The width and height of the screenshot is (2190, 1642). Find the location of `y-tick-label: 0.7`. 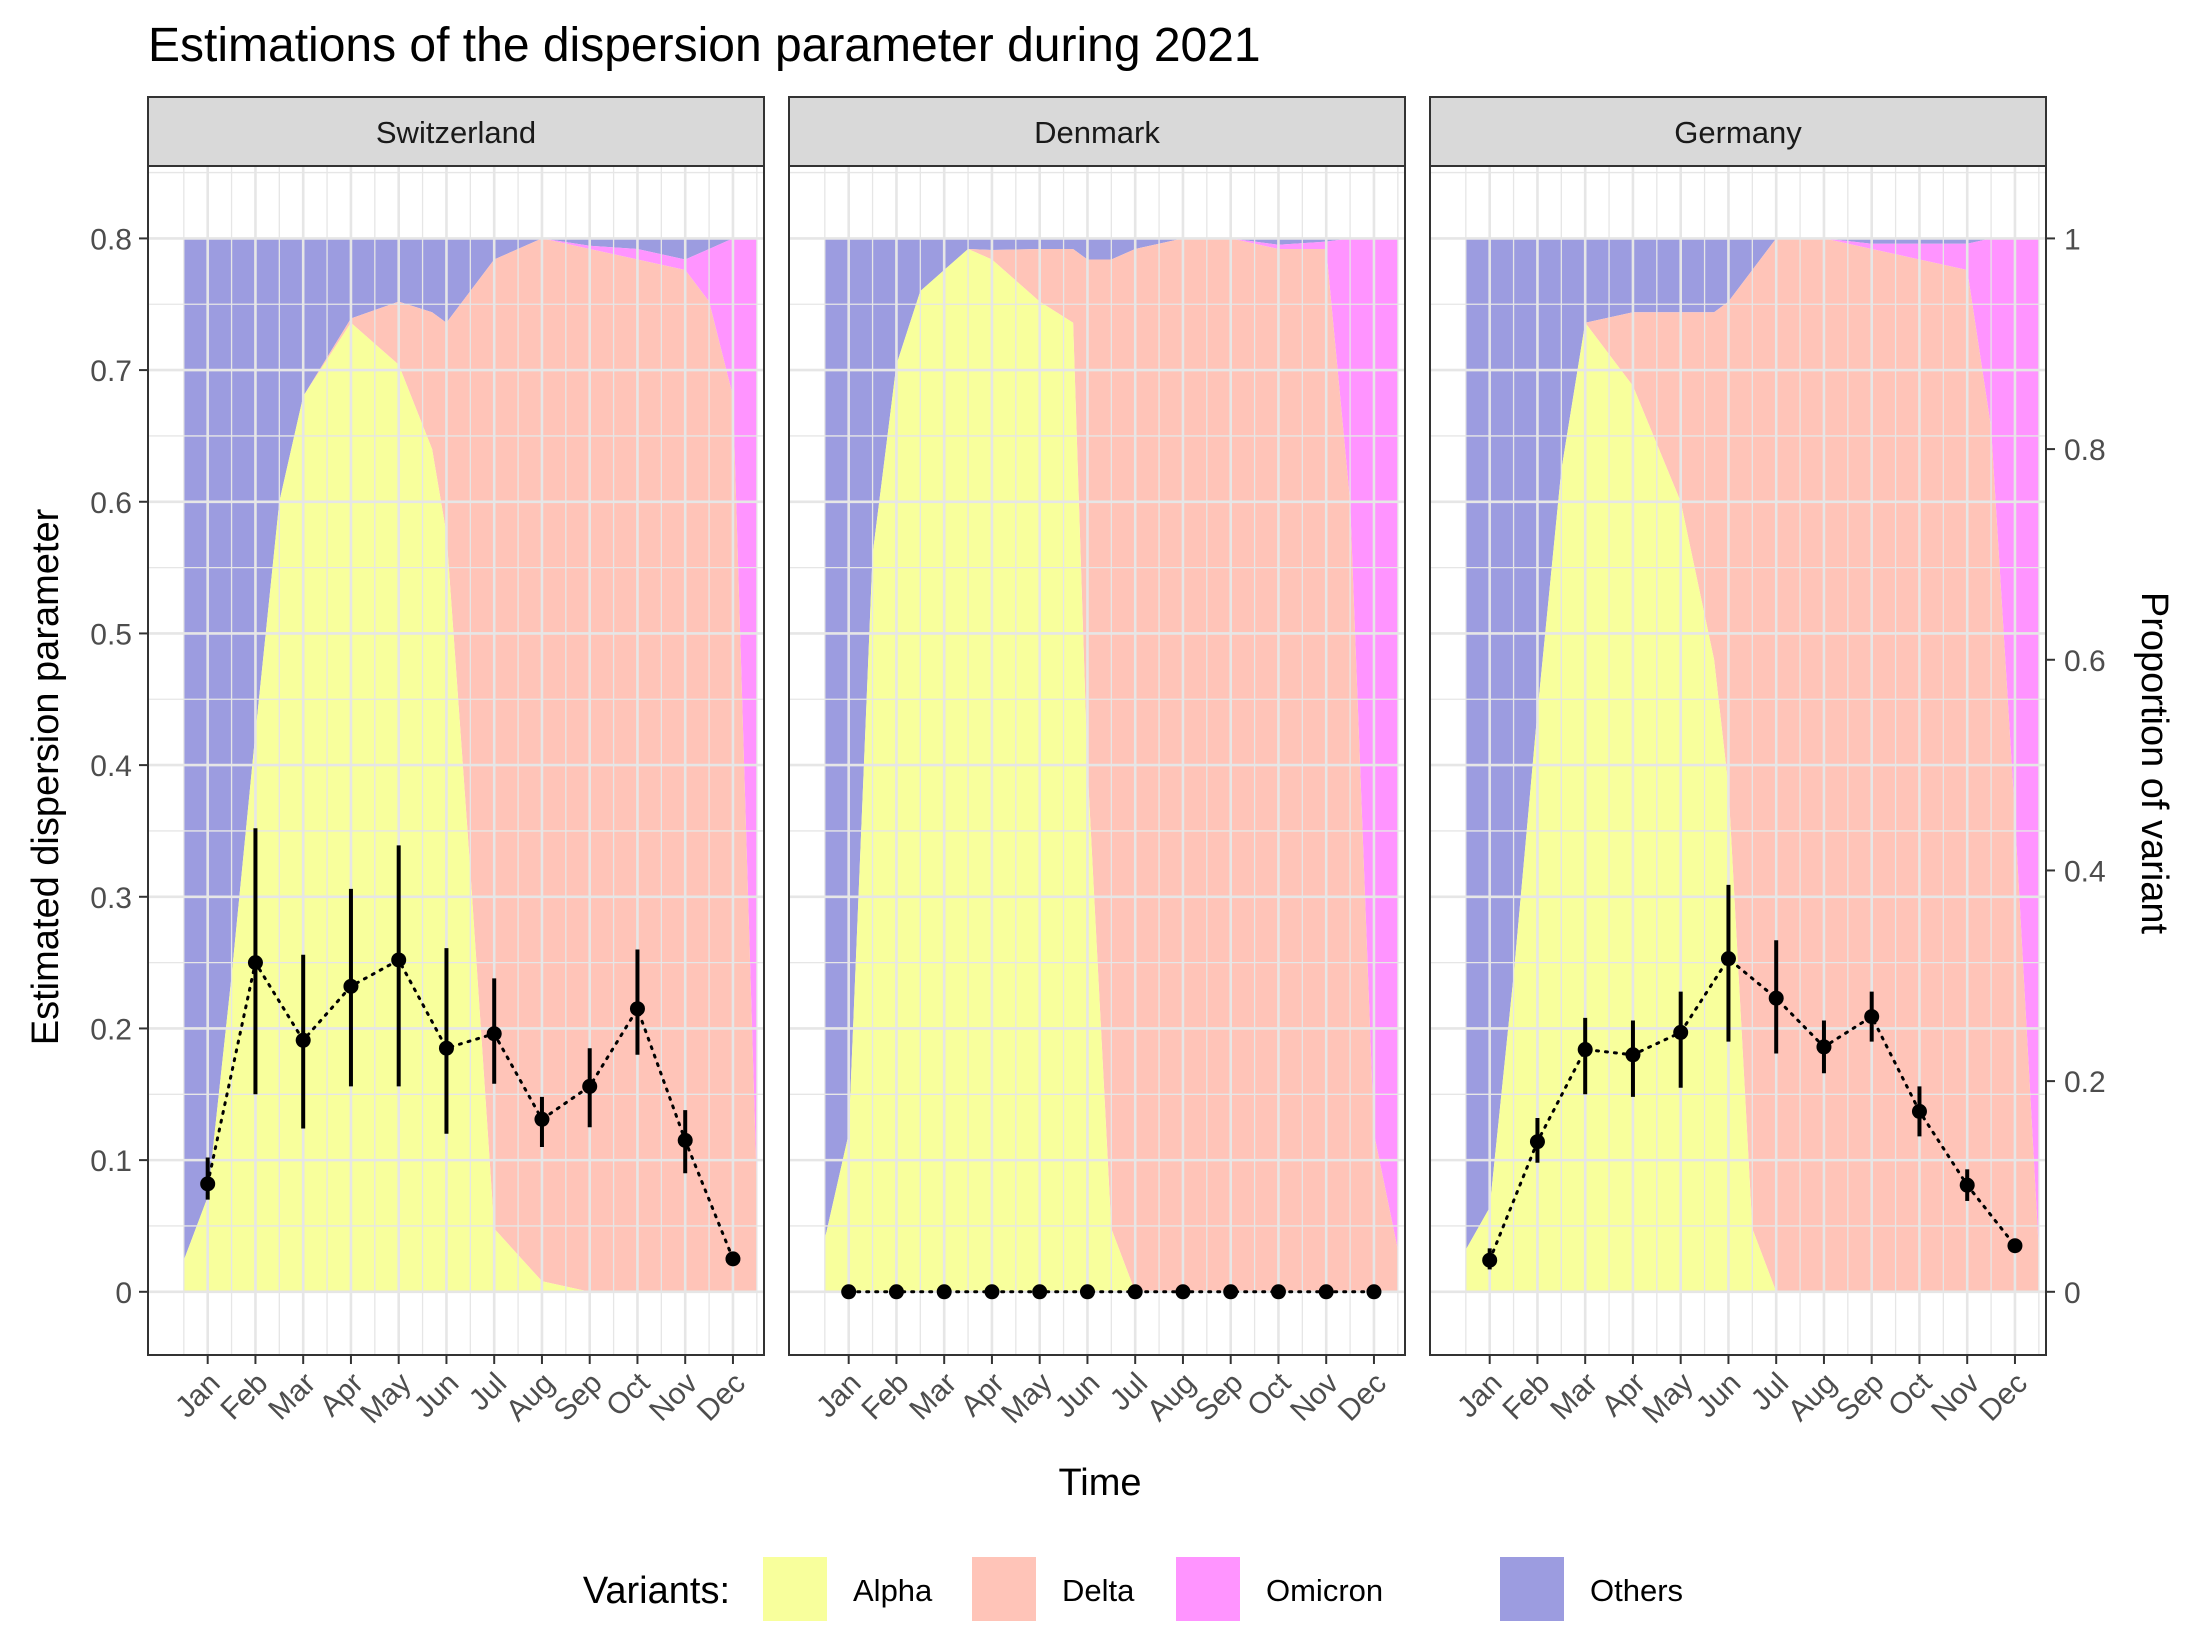

y-tick-label: 0.7 is located at coordinates (111, 371).